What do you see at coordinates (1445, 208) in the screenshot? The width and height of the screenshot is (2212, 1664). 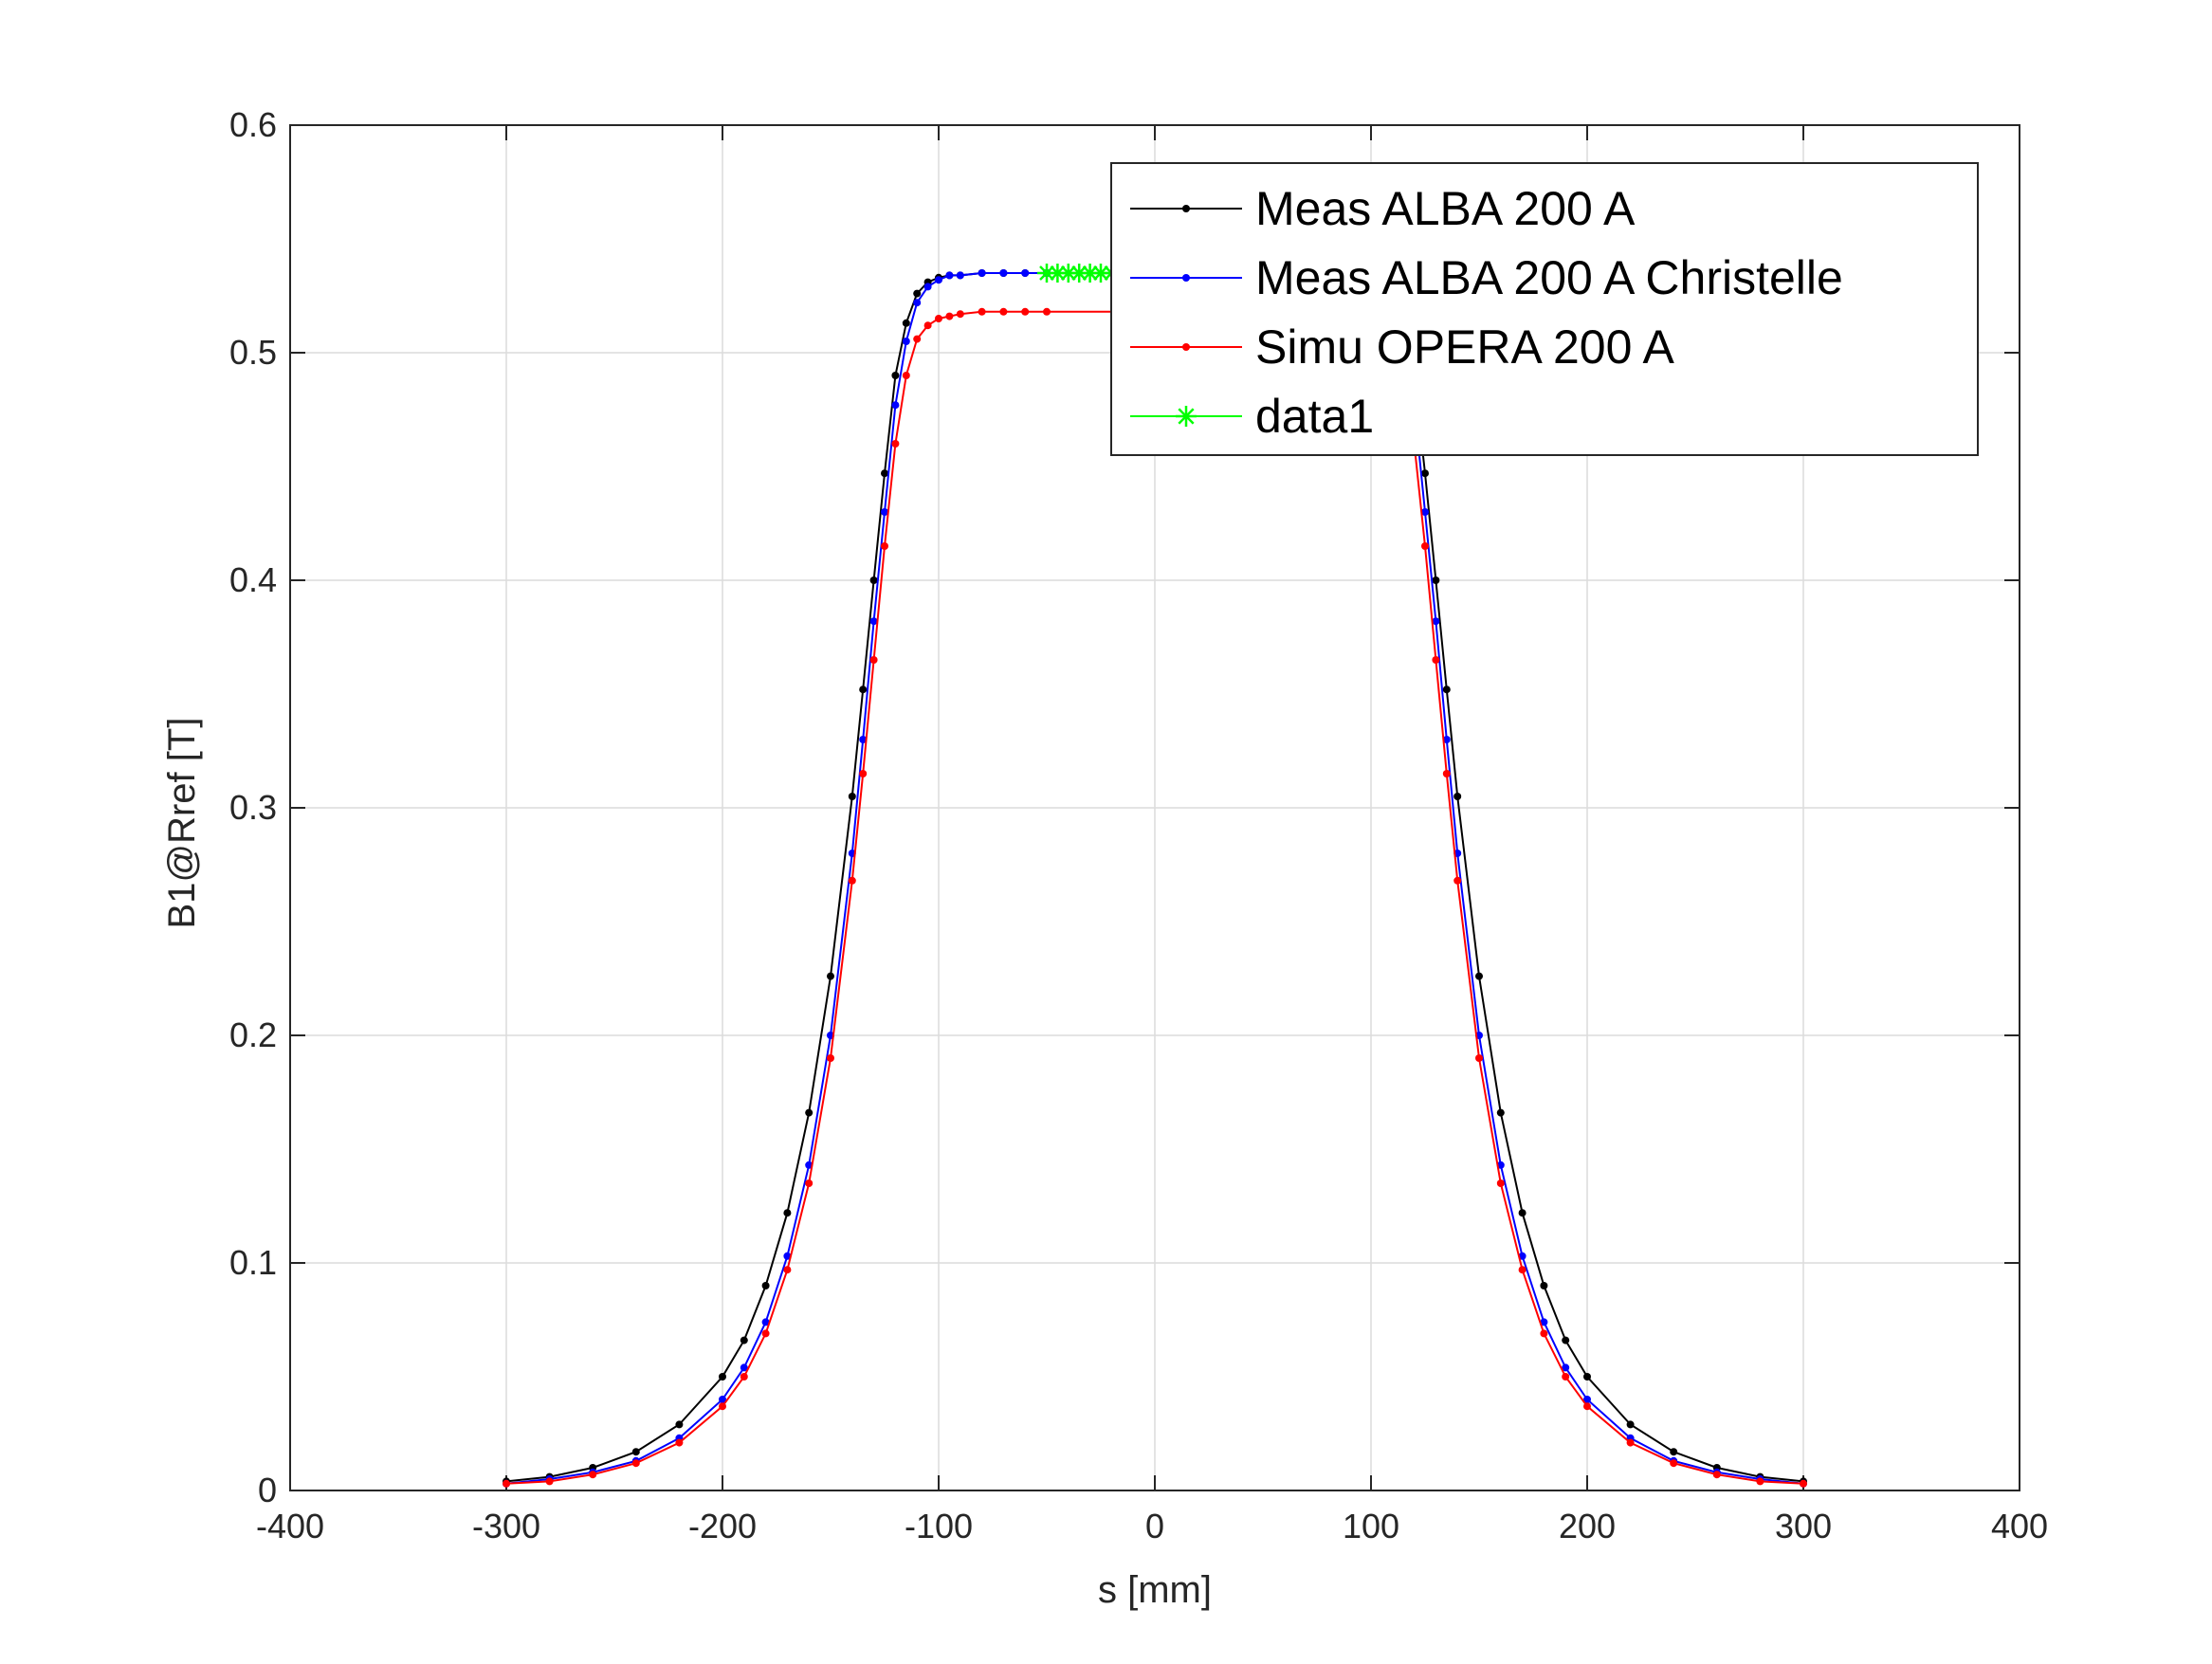 I see `legend-entry-label: Meas ALBA 200 A` at bounding box center [1445, 208].